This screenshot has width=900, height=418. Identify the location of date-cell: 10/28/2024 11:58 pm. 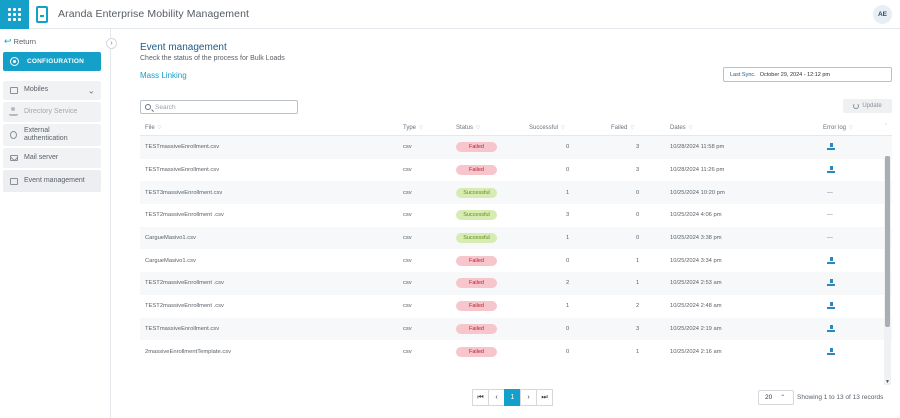
(697, 147).